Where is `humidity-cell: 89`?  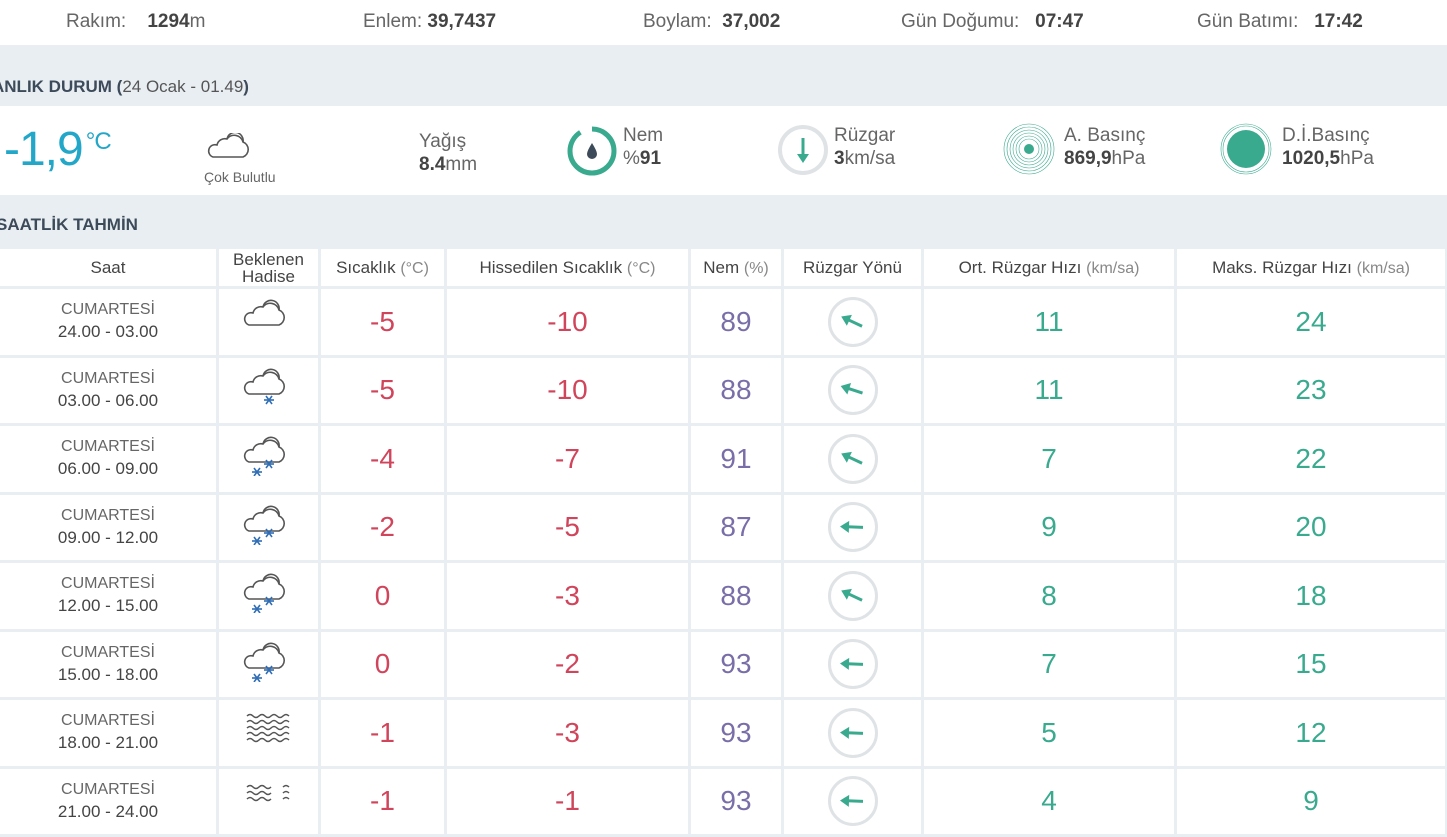 humidity-cell: 89 is located at coordinates (736, 322).